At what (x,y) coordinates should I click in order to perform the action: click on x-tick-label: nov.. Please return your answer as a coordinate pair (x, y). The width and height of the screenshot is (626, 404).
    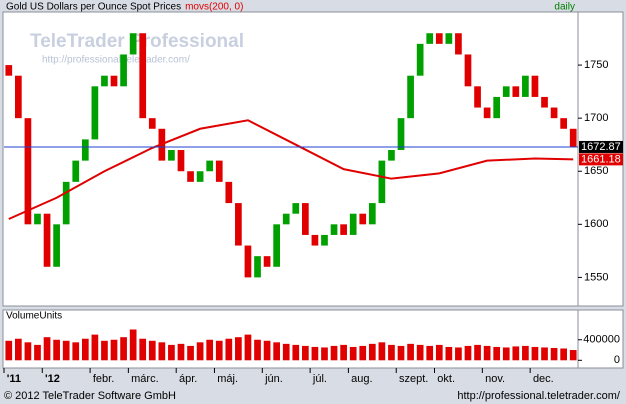
    Looking at the image, I should click on (495, 379).